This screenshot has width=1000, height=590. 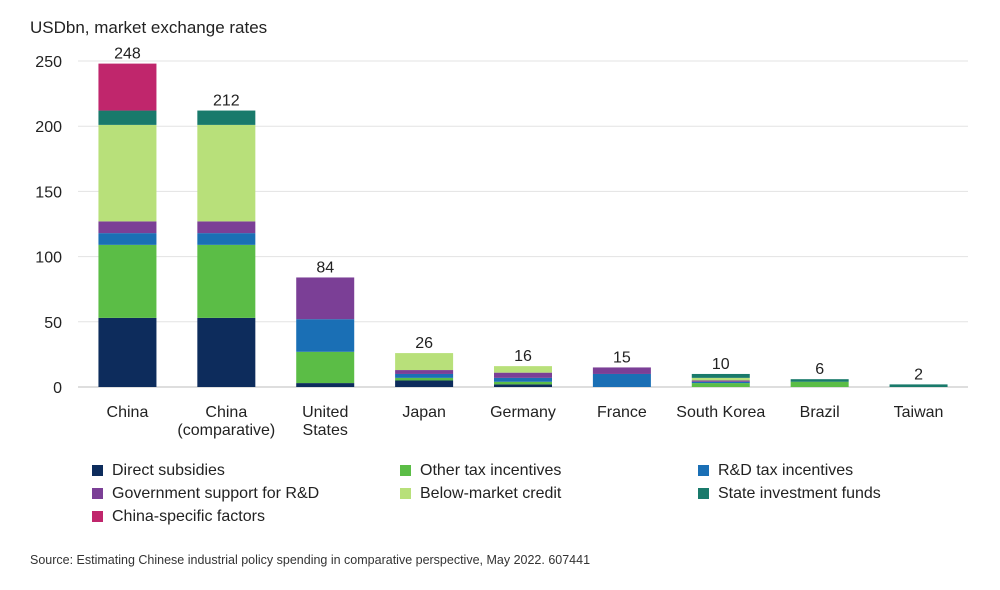 I want to click on data-label: 10, so click(x=721, y=364).